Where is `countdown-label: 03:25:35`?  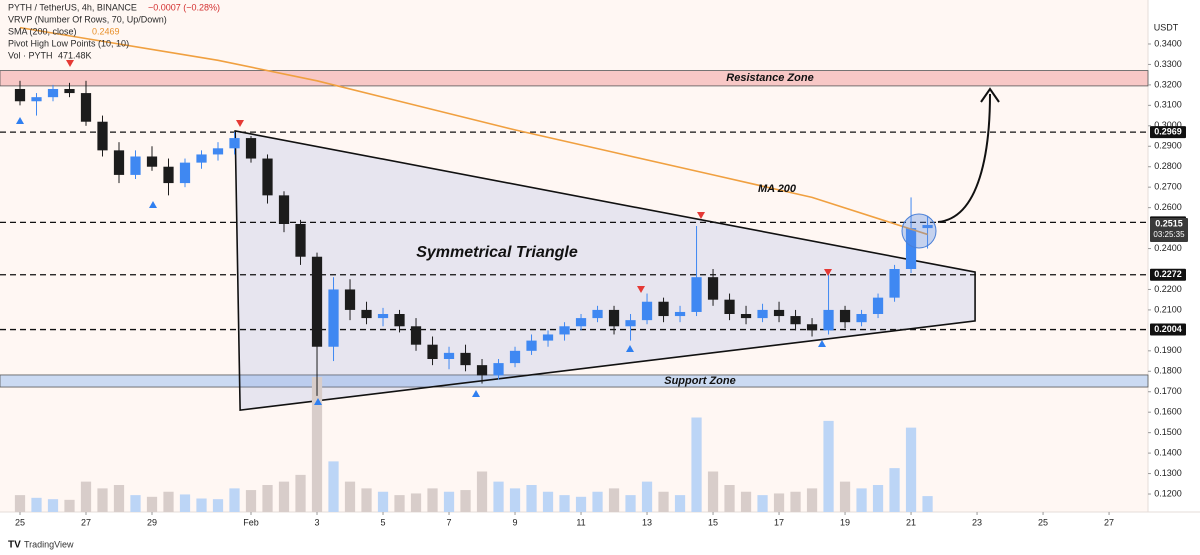 countdown-label: 03:25:35 is located at coordinates (1169, 234).